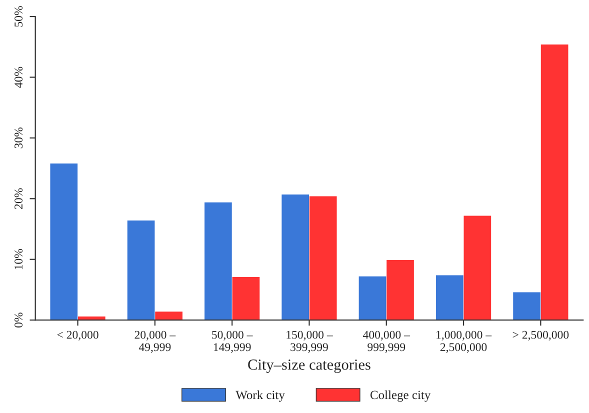  What do you see at coordinates (18, 16) in the screenshot?
I see `y-tick-label: 50%` at bounding box center [18, 16].